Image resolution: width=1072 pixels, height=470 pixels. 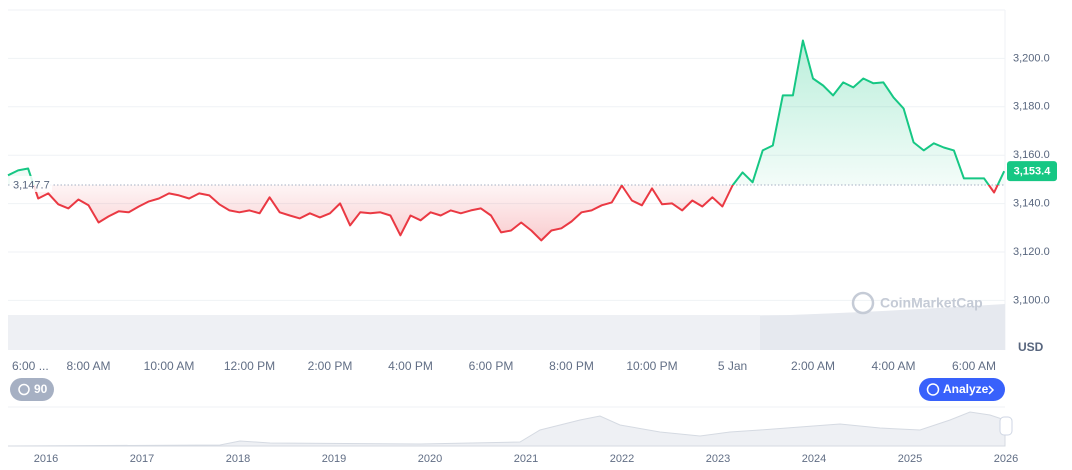 What do you see at coordinates (732, 366) in the screenshot?
I see `x-tick-label: 5 Jan` at bounding box center [732, 366].